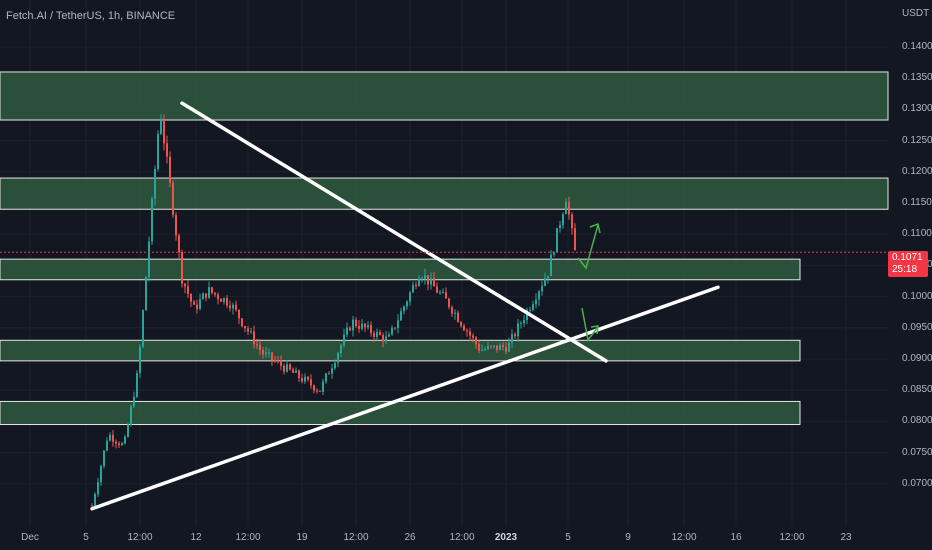 The image size is (932, 550). I want to click on y-tick-label: 0.1000, so click(917, 296).